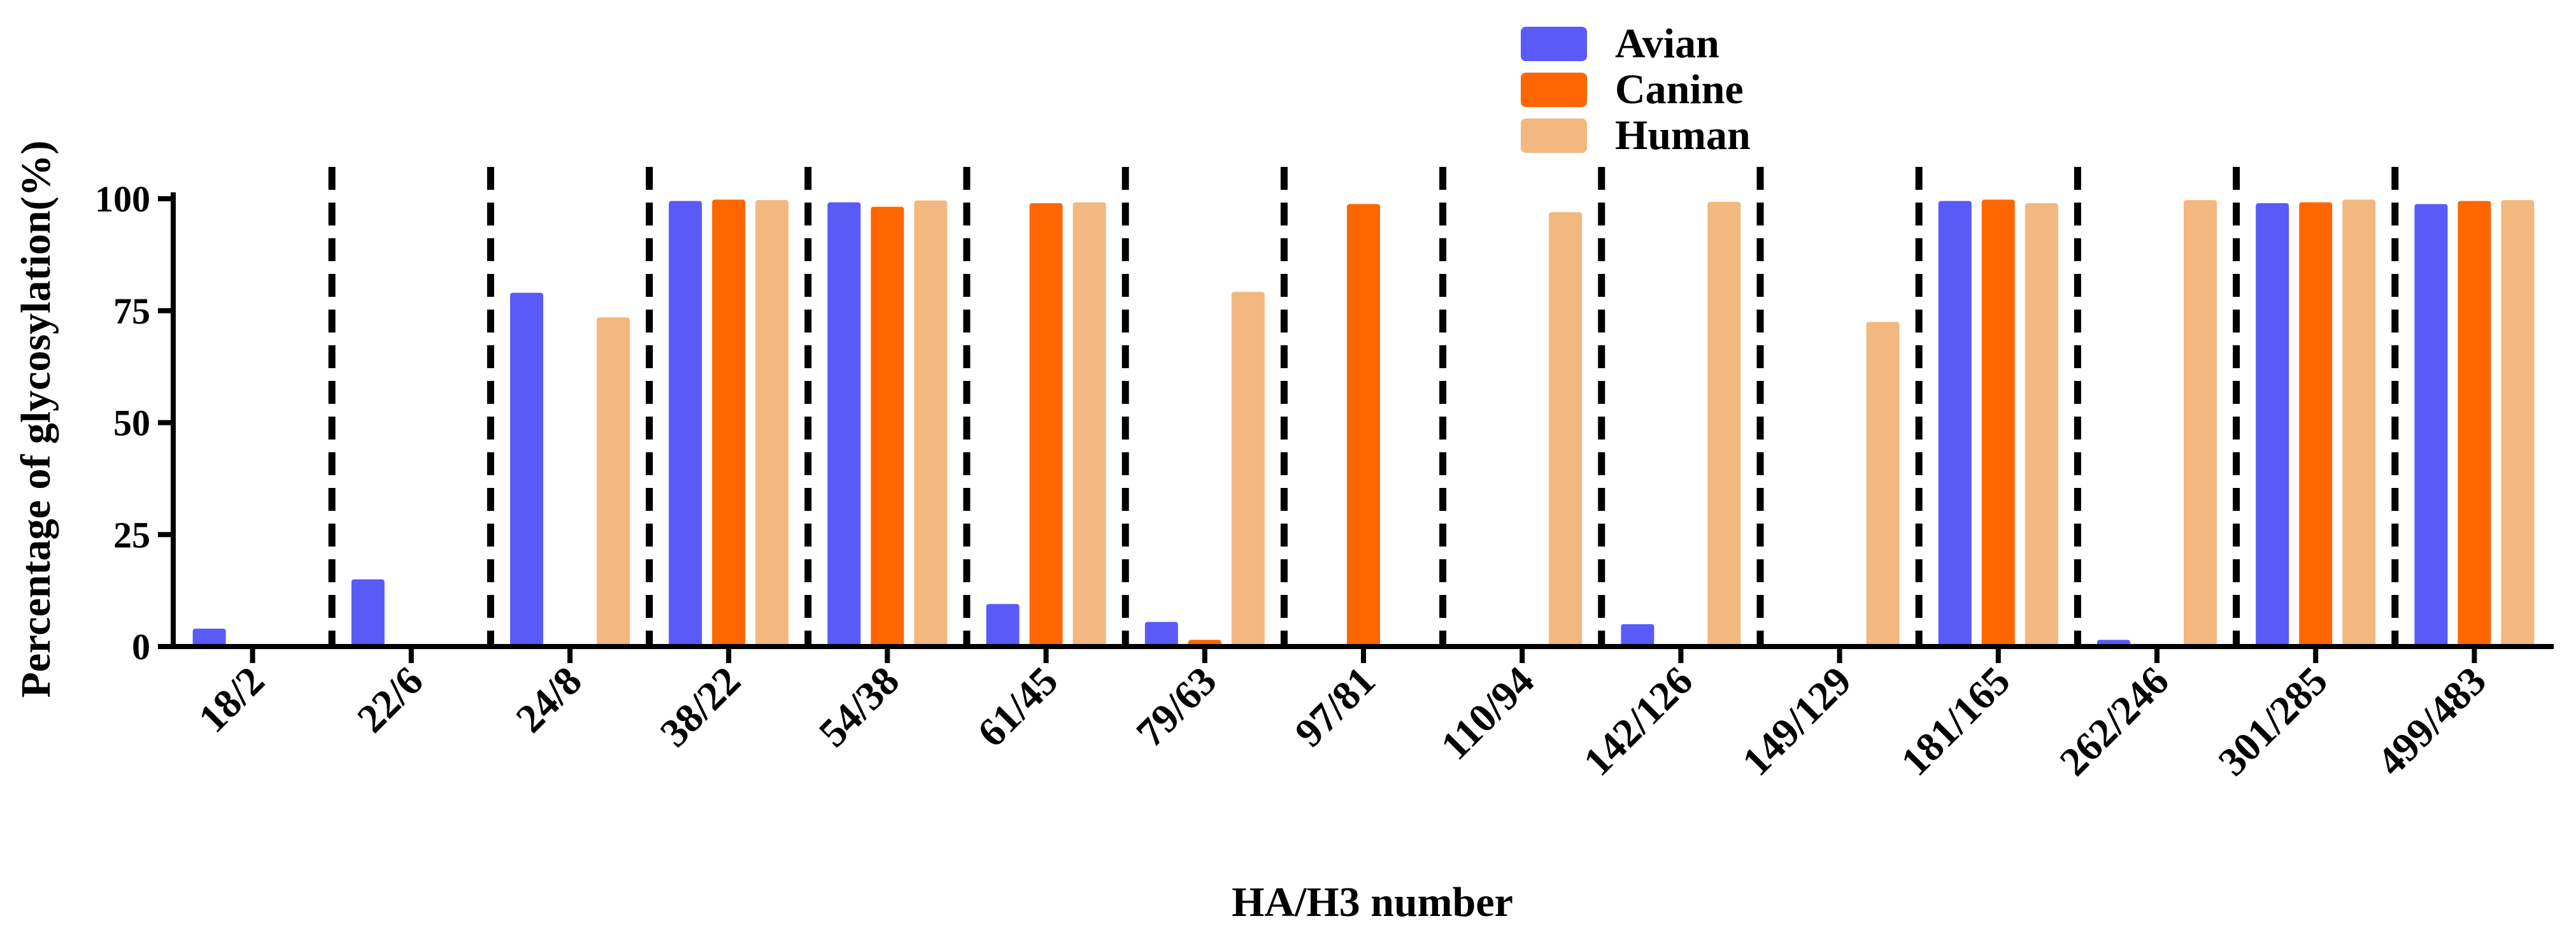 The height and width of the screenshot is (944, 2576). Describe the element at coordinates (1176, 706) in the screenshot. I see `x-tick-label: 79/63` at that location.